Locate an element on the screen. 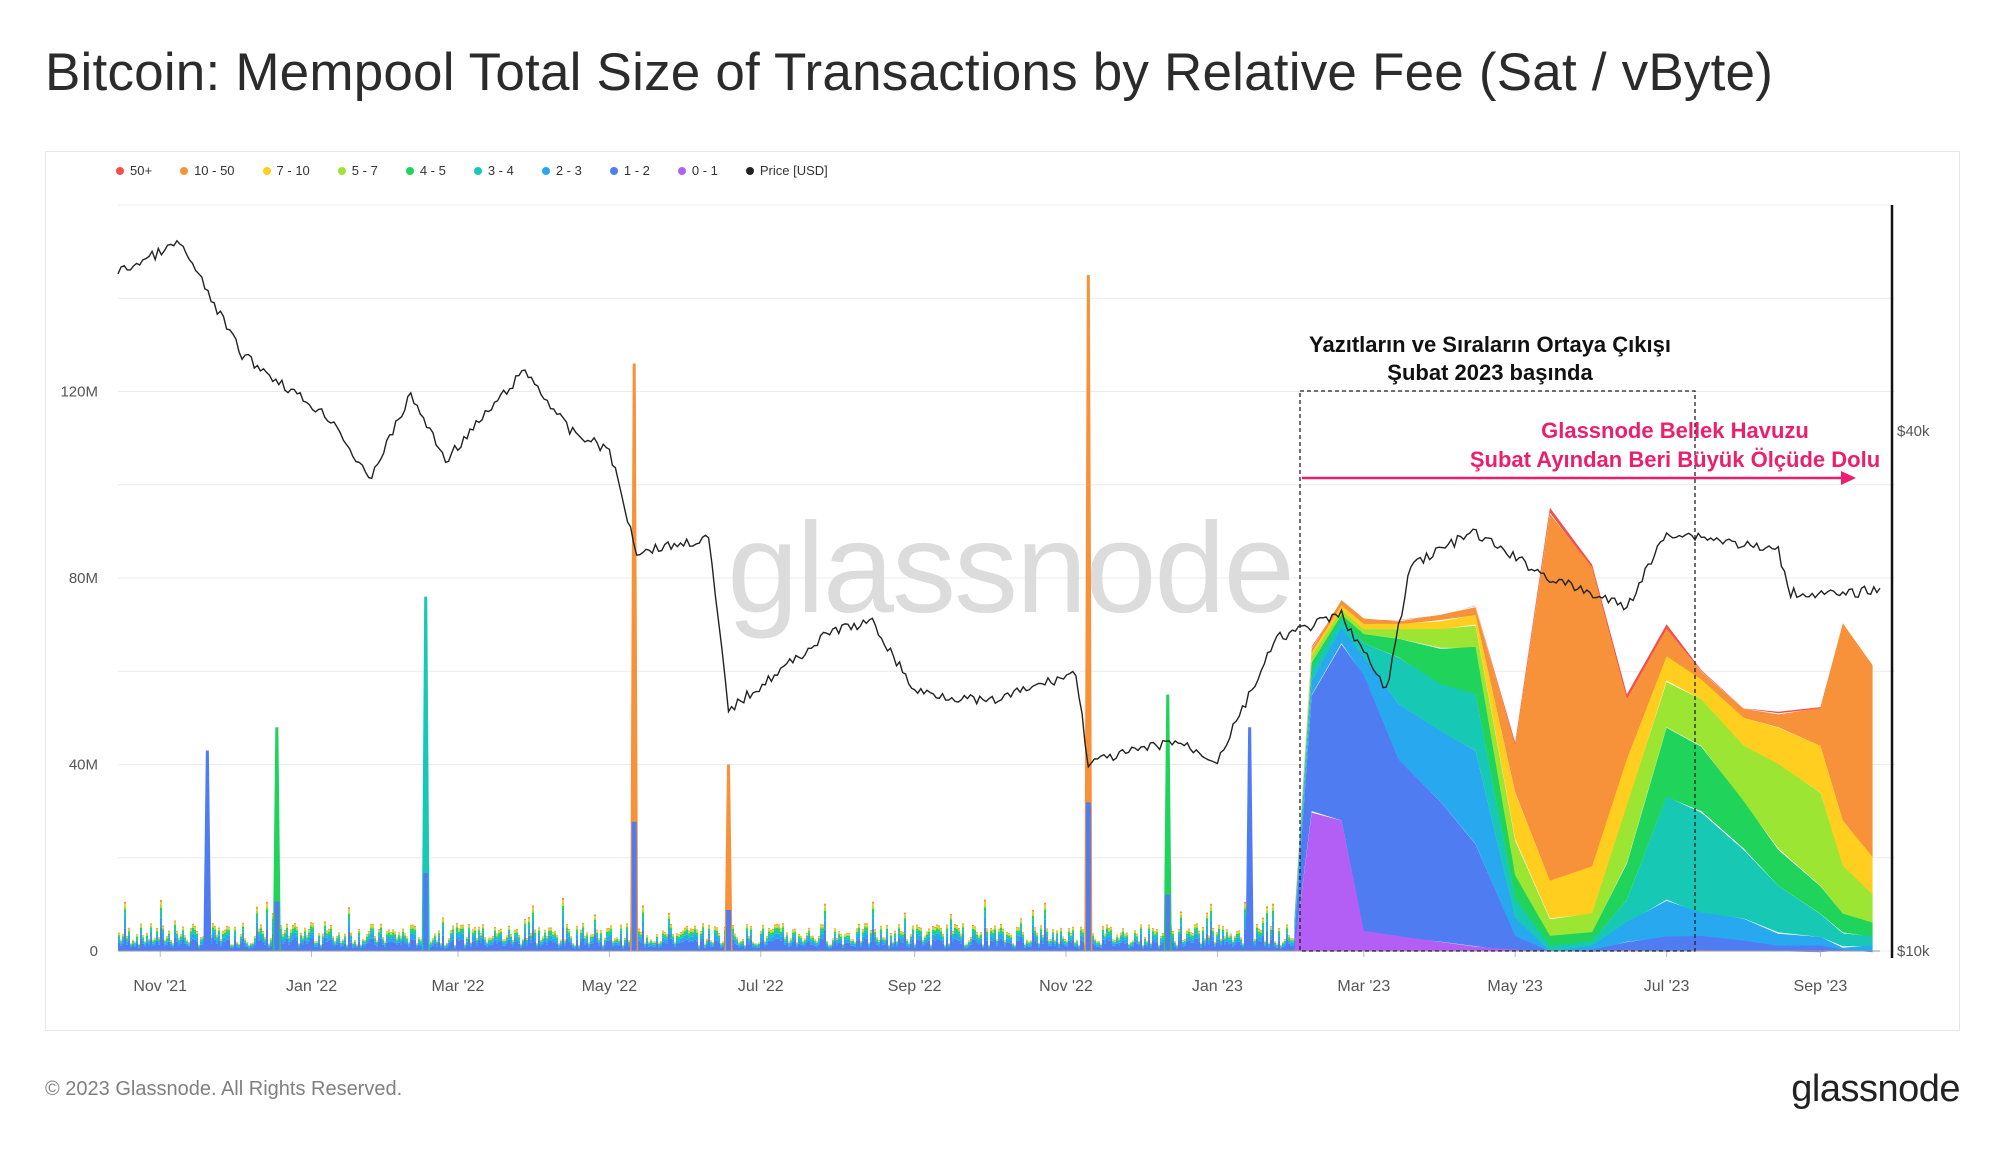  legend-item: 50+ is located at coordinates (134, 170).